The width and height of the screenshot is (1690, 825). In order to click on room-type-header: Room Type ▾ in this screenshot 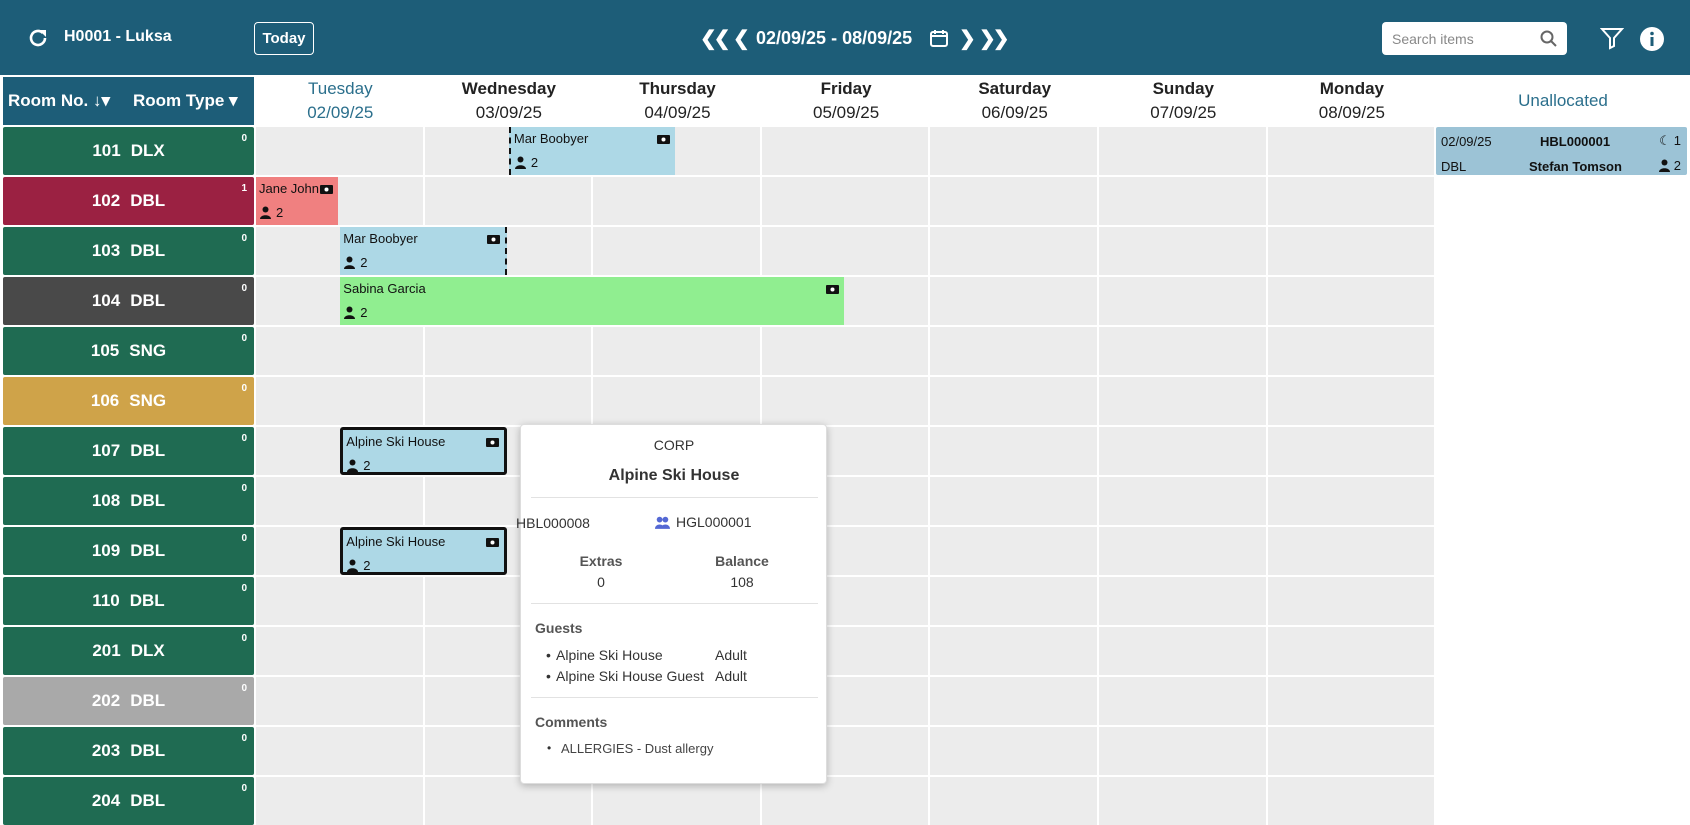, I will do `click(185, 100)`.